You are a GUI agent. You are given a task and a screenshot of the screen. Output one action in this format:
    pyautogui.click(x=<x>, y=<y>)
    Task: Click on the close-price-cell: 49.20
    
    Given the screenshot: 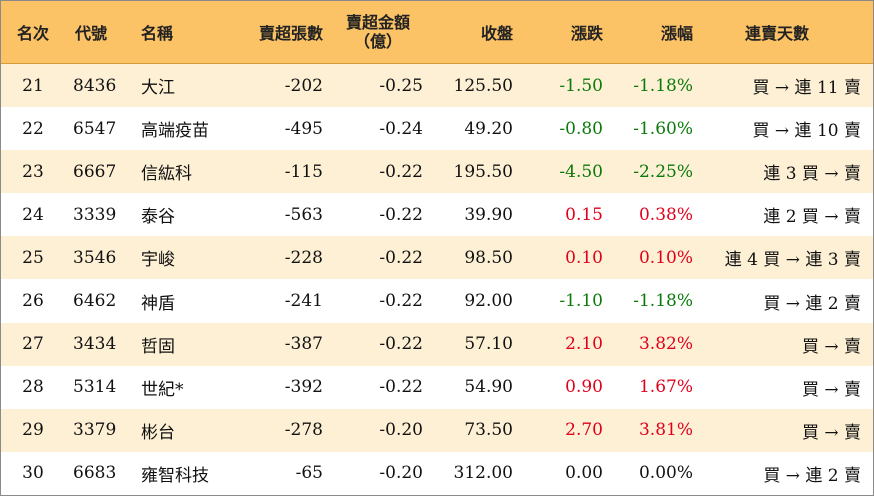 What is the action you would take?
    pyautogui.click(x=488, y=128)
    